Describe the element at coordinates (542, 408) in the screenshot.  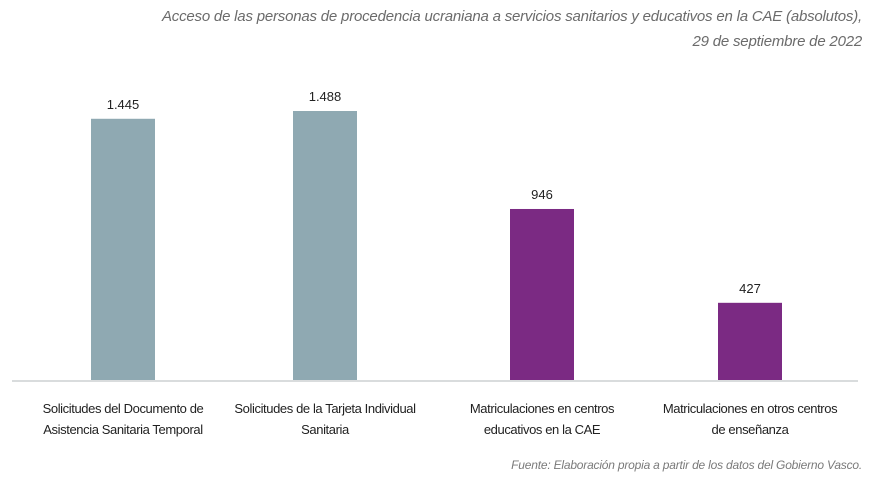
I see `category-label-line: Matriculaciones en centros` at that location.